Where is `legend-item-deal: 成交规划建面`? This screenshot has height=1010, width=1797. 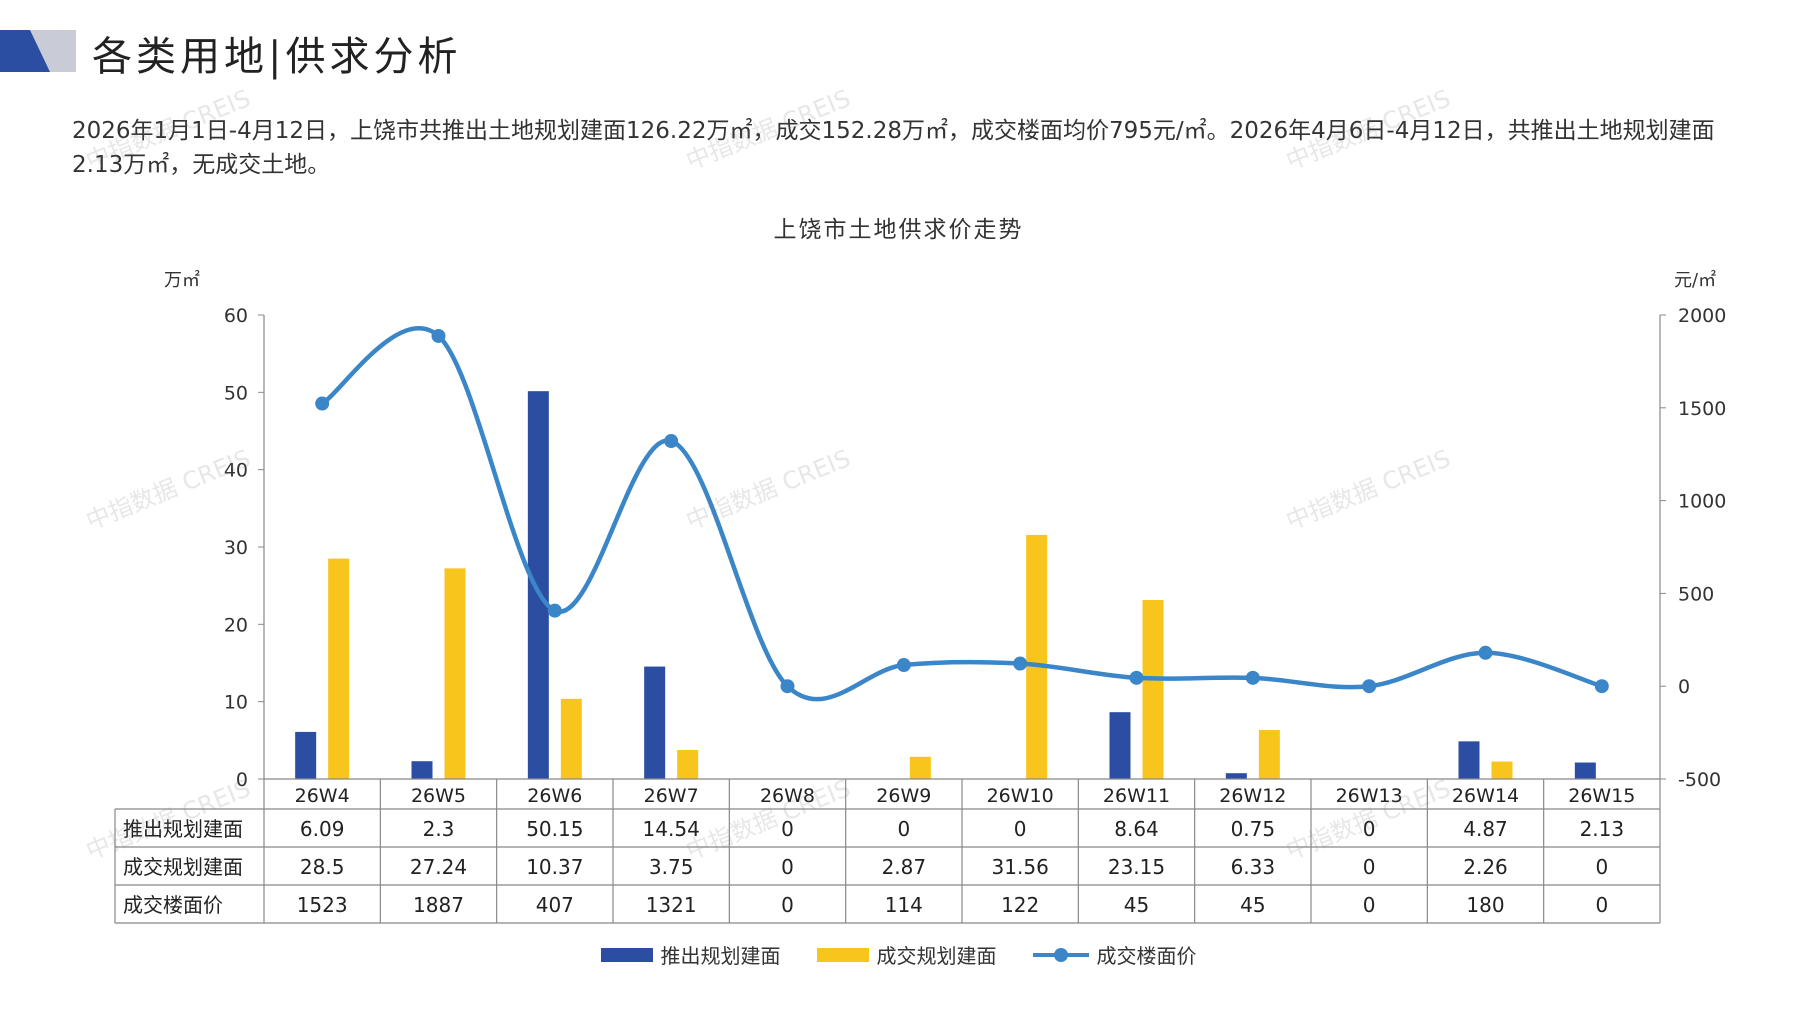 legend-item-deal: 成交规划建面 is located at coordinates (906, 954).